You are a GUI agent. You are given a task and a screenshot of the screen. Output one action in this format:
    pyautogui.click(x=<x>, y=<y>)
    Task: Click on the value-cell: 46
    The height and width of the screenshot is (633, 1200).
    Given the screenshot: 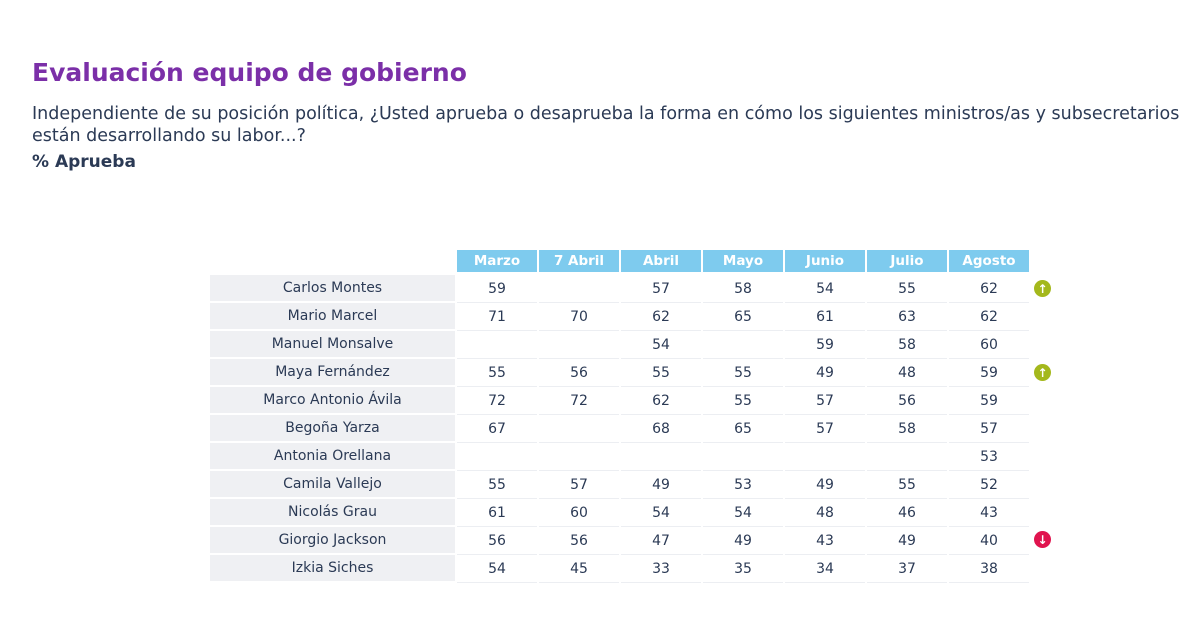 What is the action you would take?
    pyautogui.click(x=907, y=513)
    